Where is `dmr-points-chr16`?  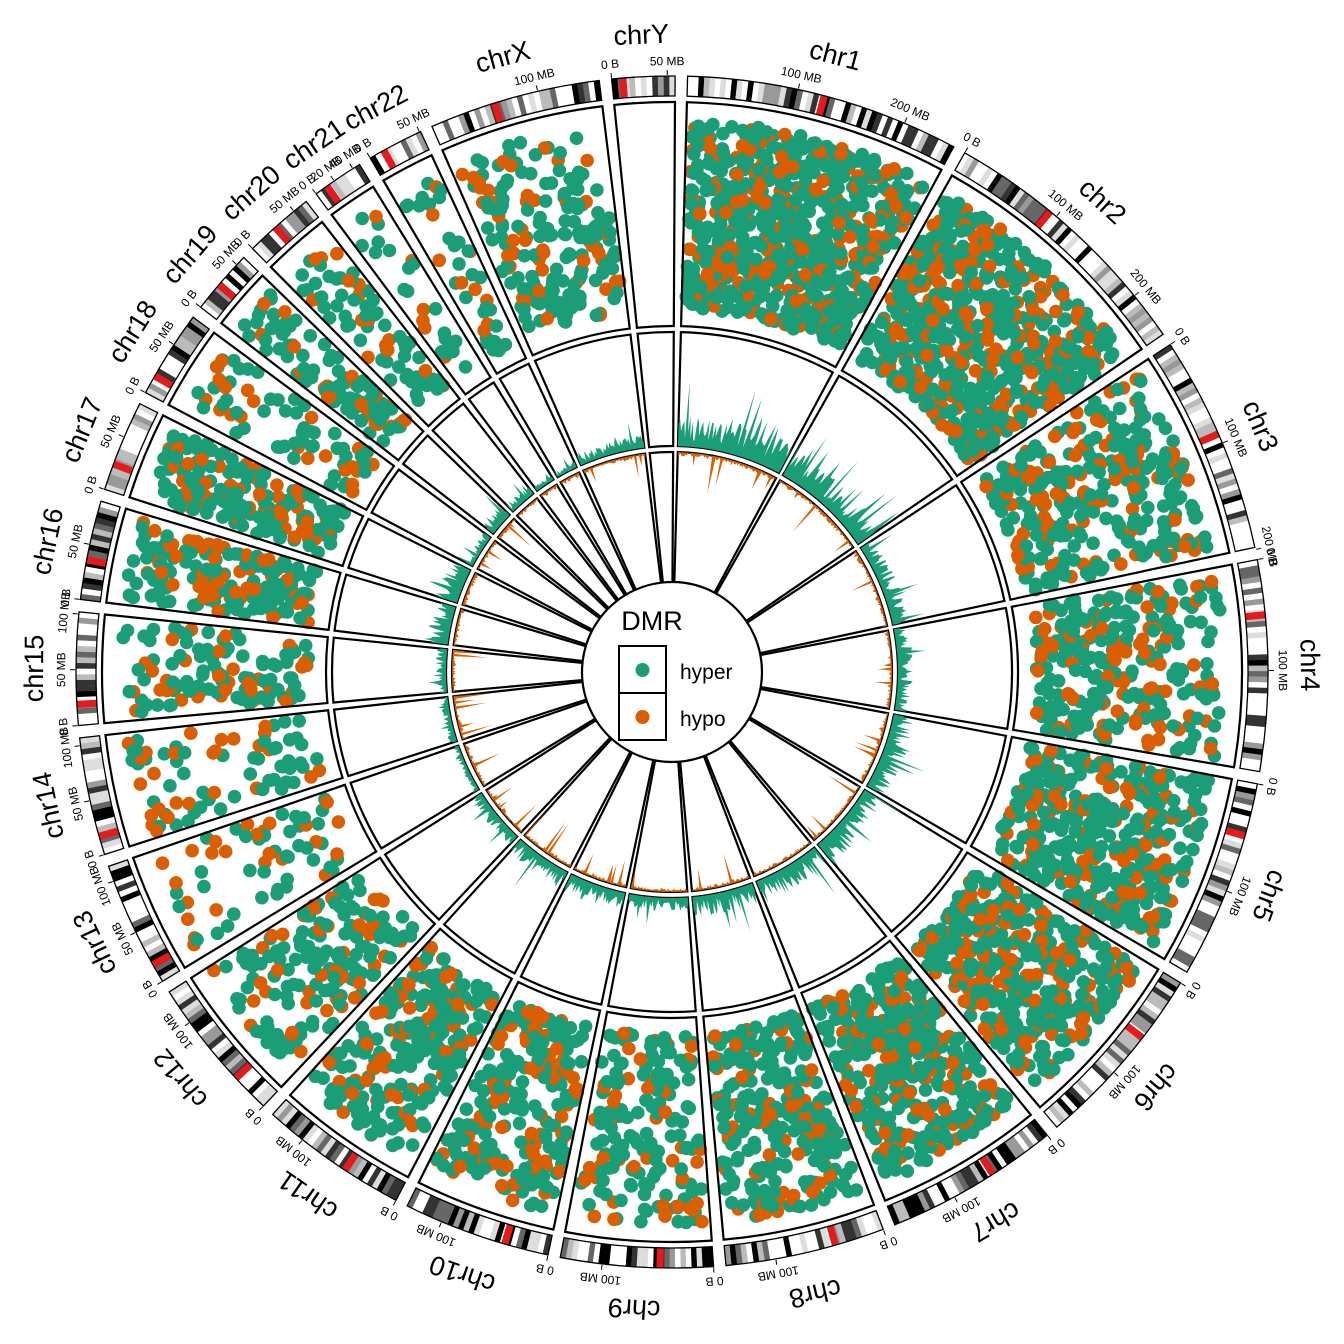
dmr-points-chr16 is located at coordinates (222, 572).